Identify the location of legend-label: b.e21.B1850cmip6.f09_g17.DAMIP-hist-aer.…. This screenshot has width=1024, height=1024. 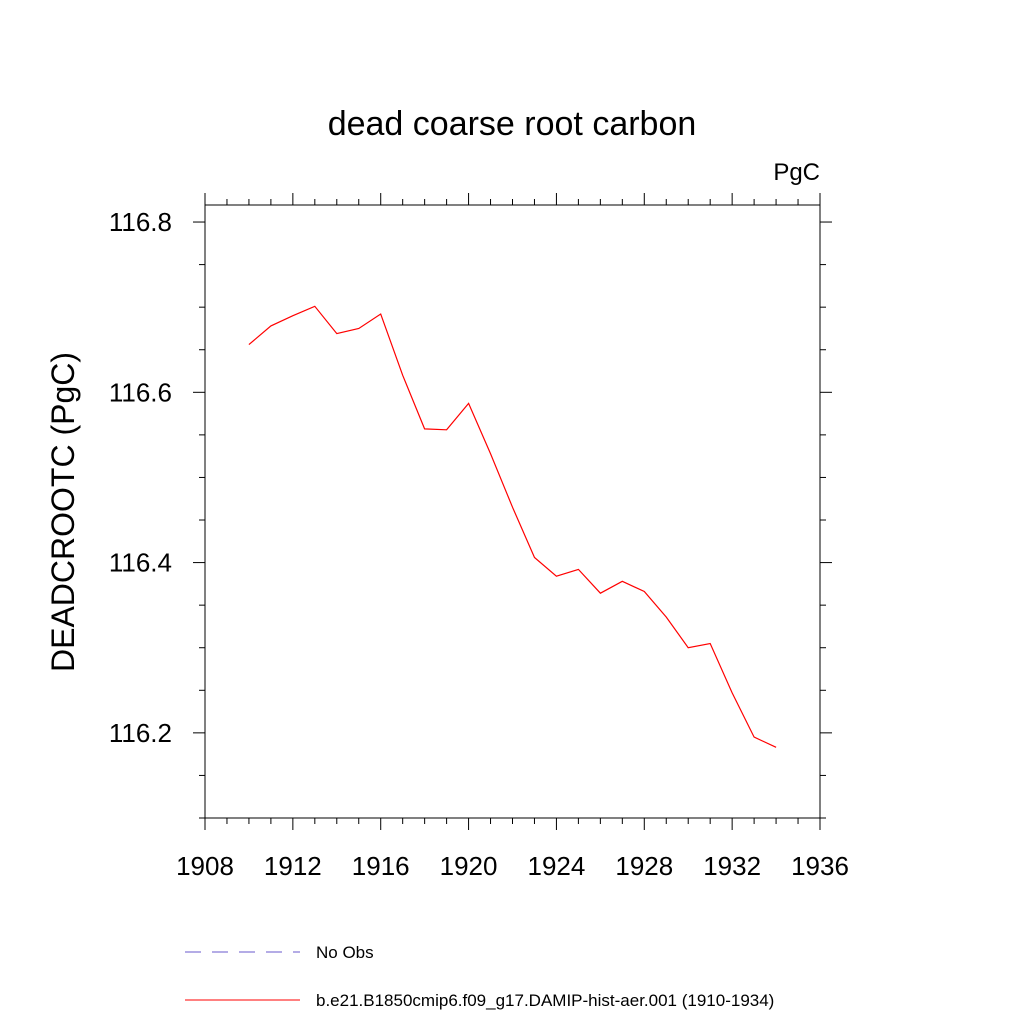
(545, 1000).